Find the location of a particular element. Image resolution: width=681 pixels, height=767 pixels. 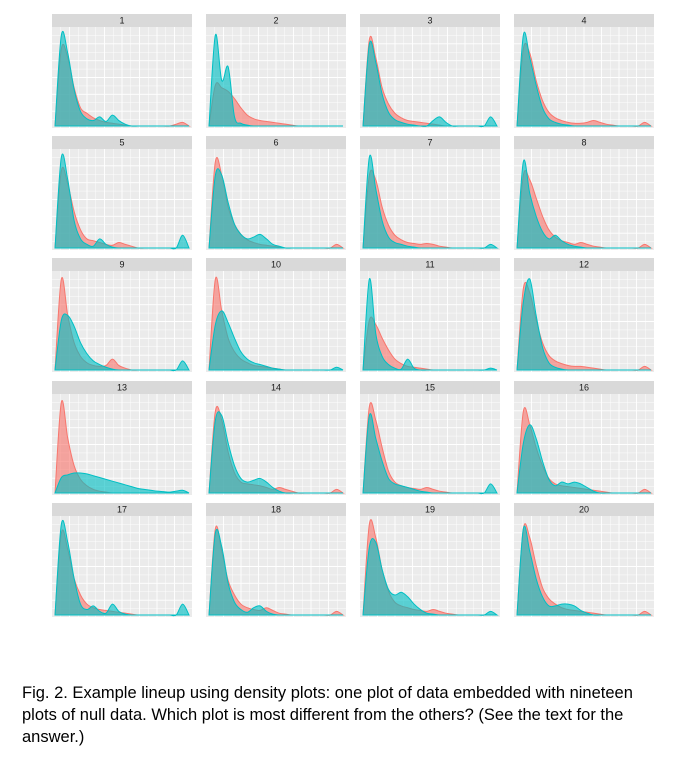

facet-label: 11 is located at coordinates (429, 265).